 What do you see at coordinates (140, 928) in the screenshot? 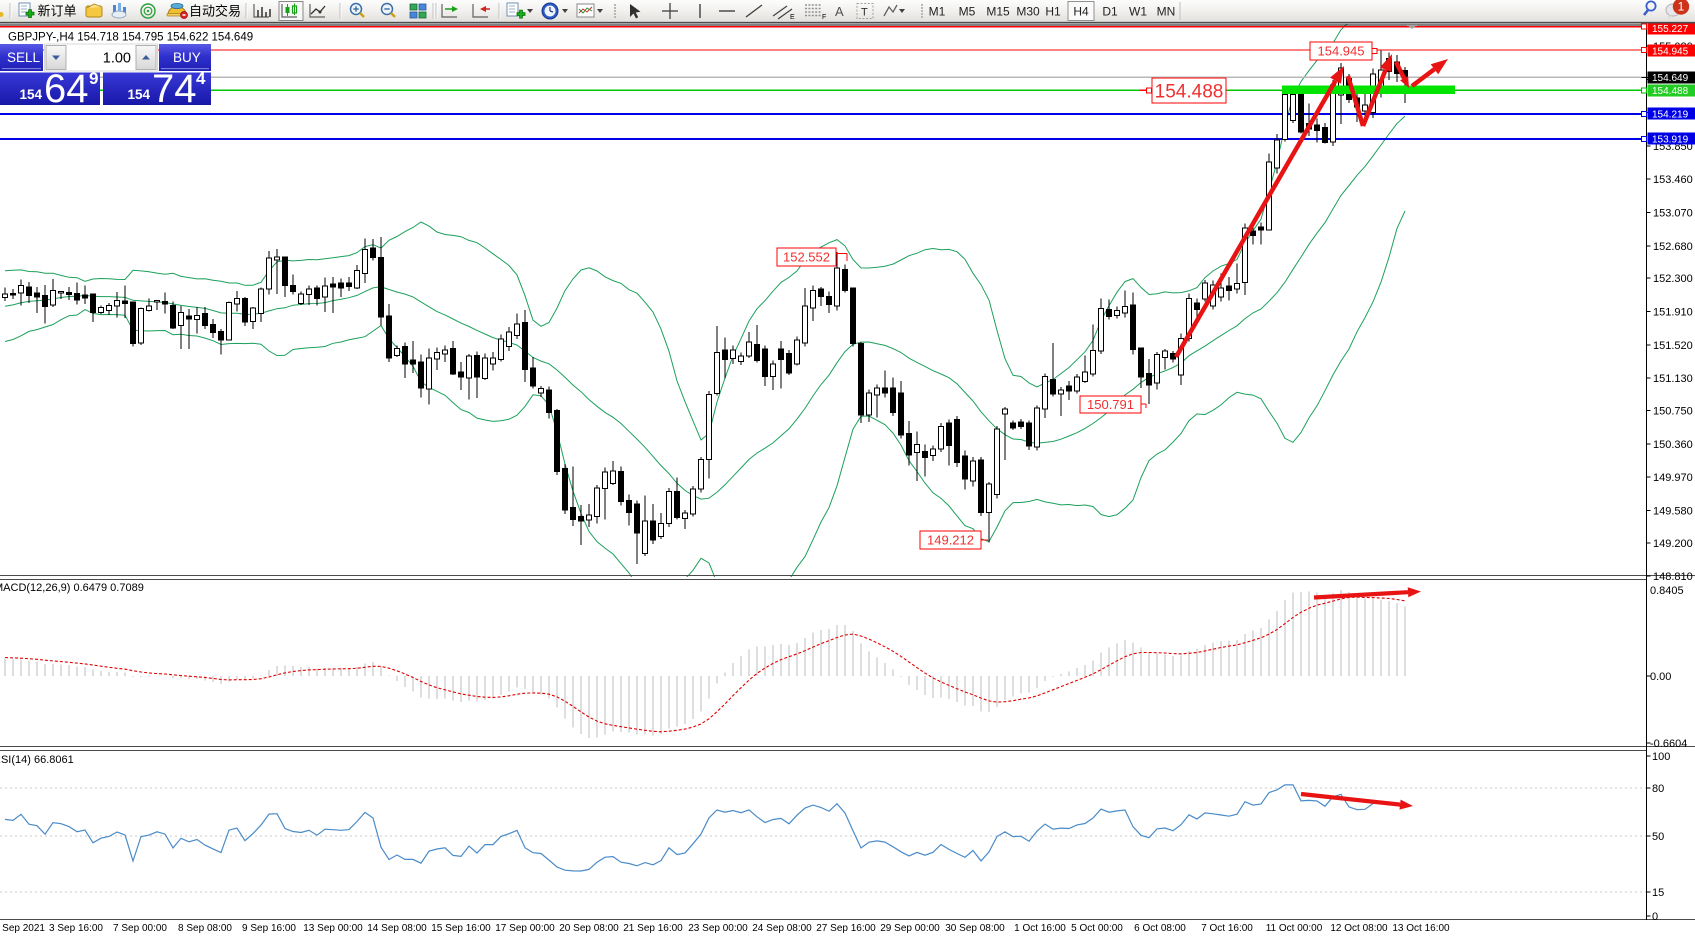
I see `svg-text: 7 Sep 00:00` at bounding box center [140, 928].